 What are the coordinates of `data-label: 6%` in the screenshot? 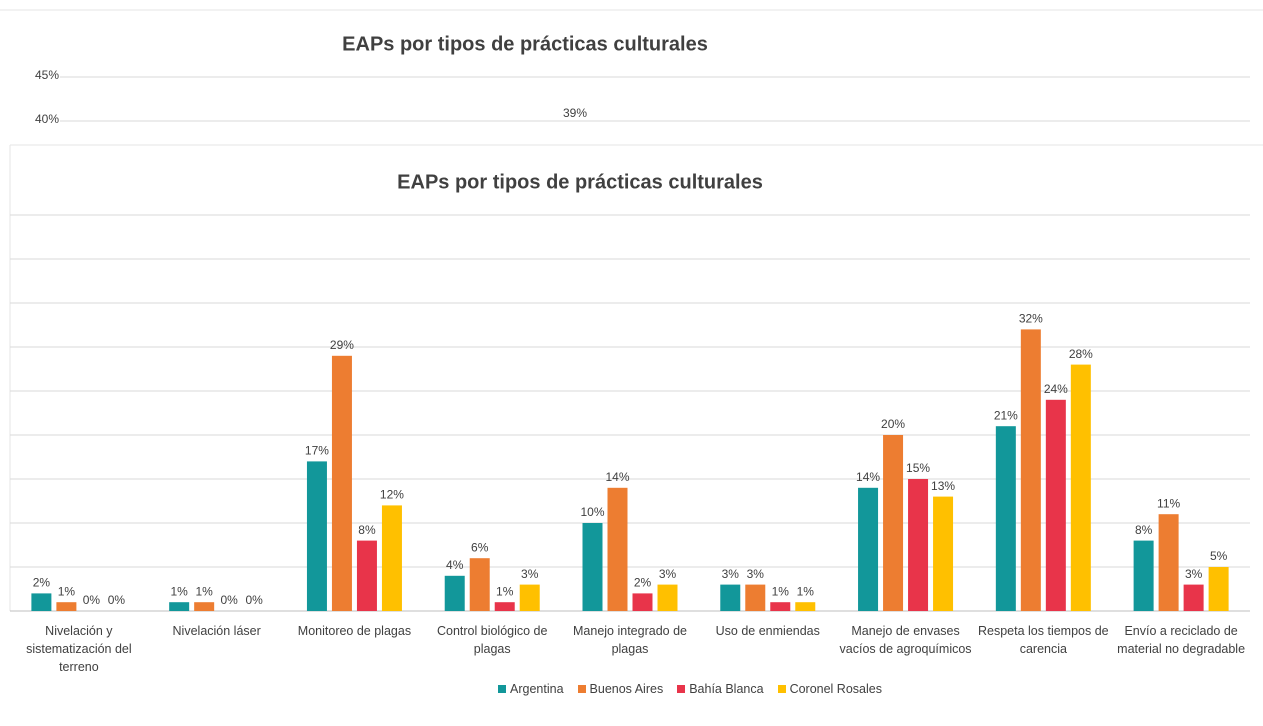 It's located at (480, 547).